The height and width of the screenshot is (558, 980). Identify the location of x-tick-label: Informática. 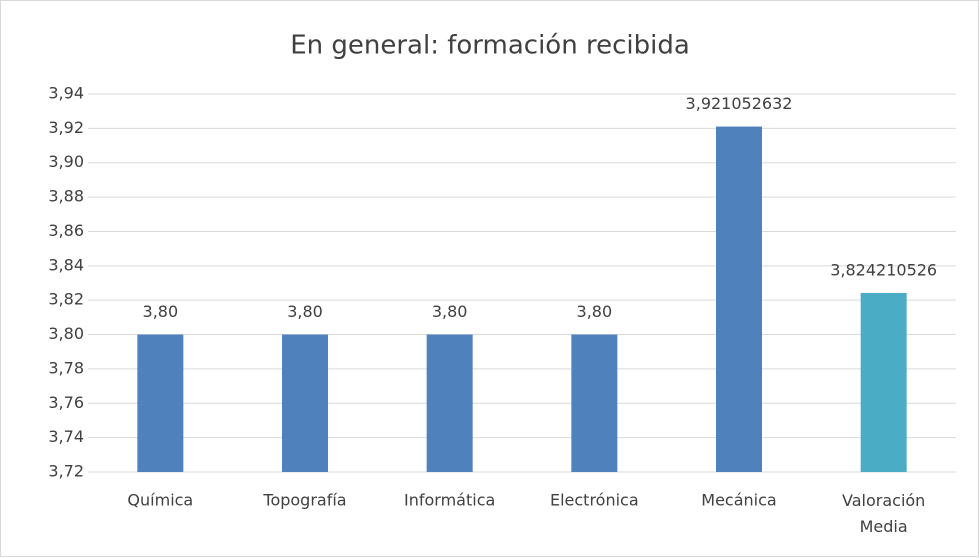
(449, 500).